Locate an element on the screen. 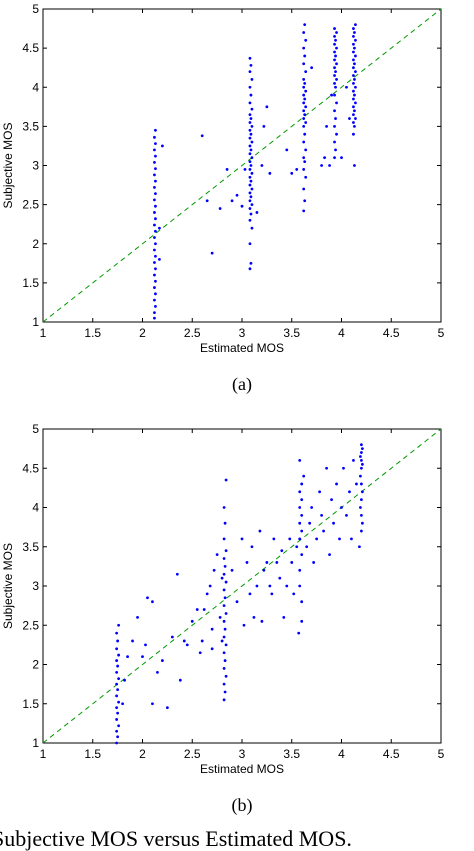 The height and width of the screenshot is (851, 474). y-axis-label: Subjective MOS is located at coordinates (8, 586).